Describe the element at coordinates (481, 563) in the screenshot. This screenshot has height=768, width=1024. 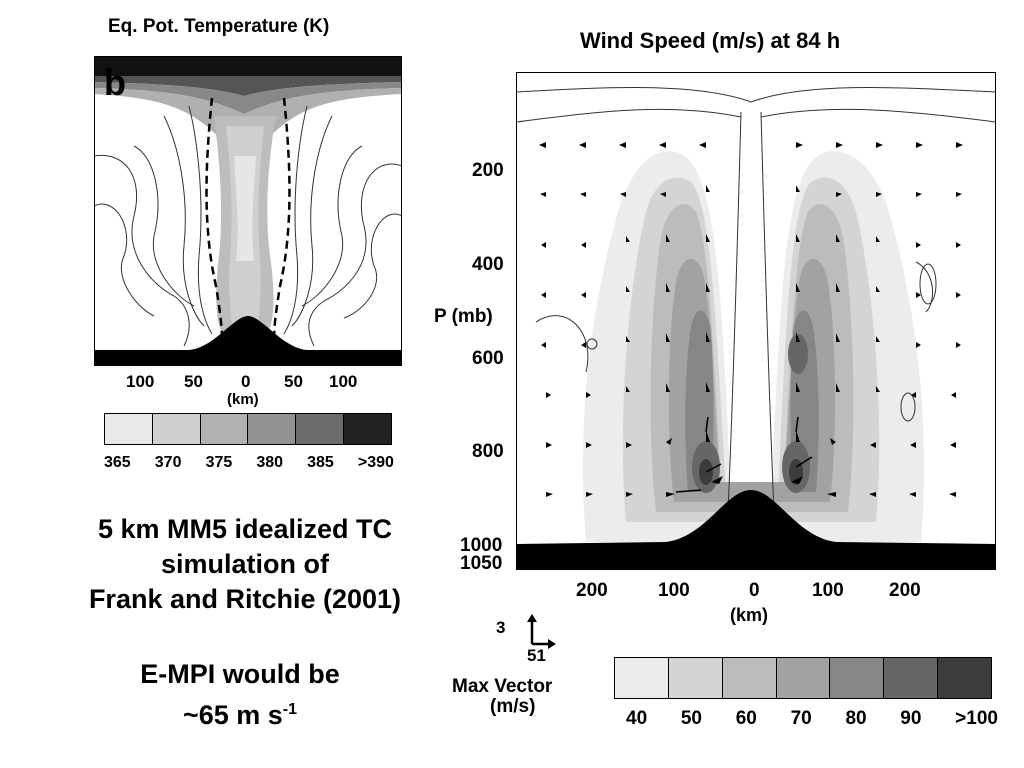
I see `right-y-tick: 1050` at that location.